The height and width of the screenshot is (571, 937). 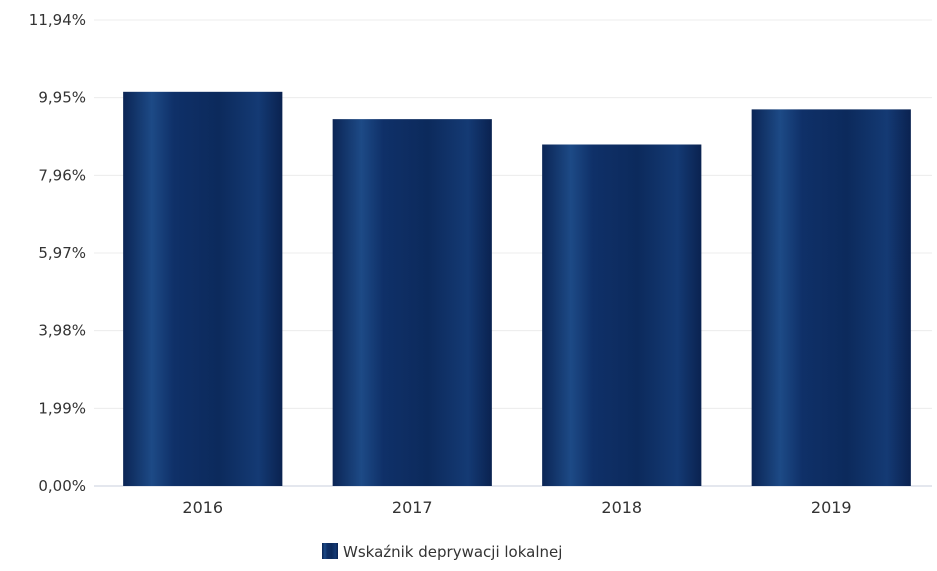 I want to click on bar-2019, so click(x=831, y=297).